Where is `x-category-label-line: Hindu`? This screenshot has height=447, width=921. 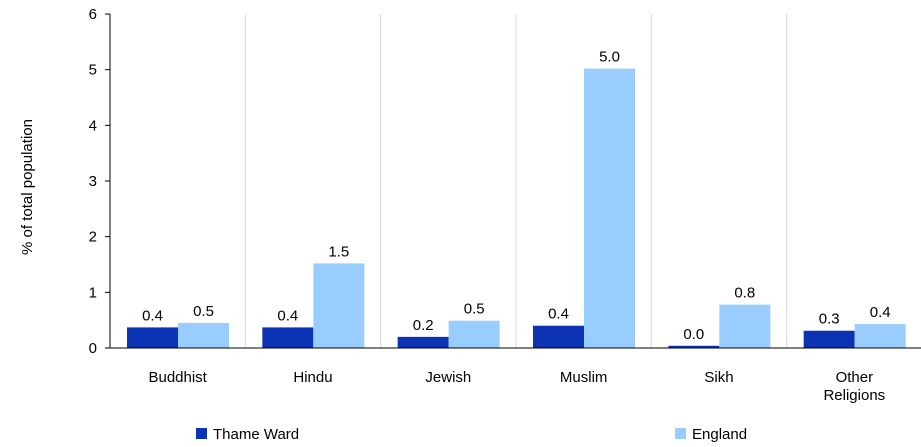 x-category-label-line: Hindu is located at coordinates (312, 377).